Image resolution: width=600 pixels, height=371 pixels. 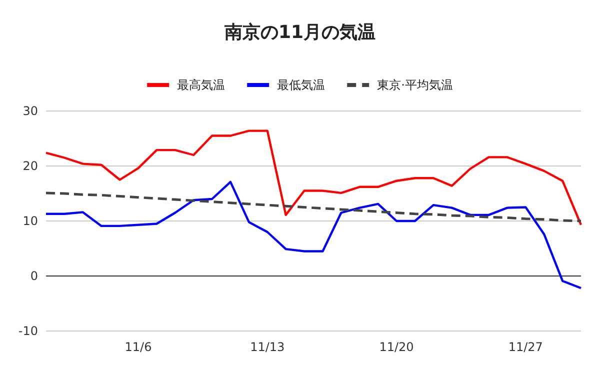 What do you see at coordinates (415, 85) in the screenshot?
I see `legend-label: 東京·平均気温` at bounding box center [415, 85].